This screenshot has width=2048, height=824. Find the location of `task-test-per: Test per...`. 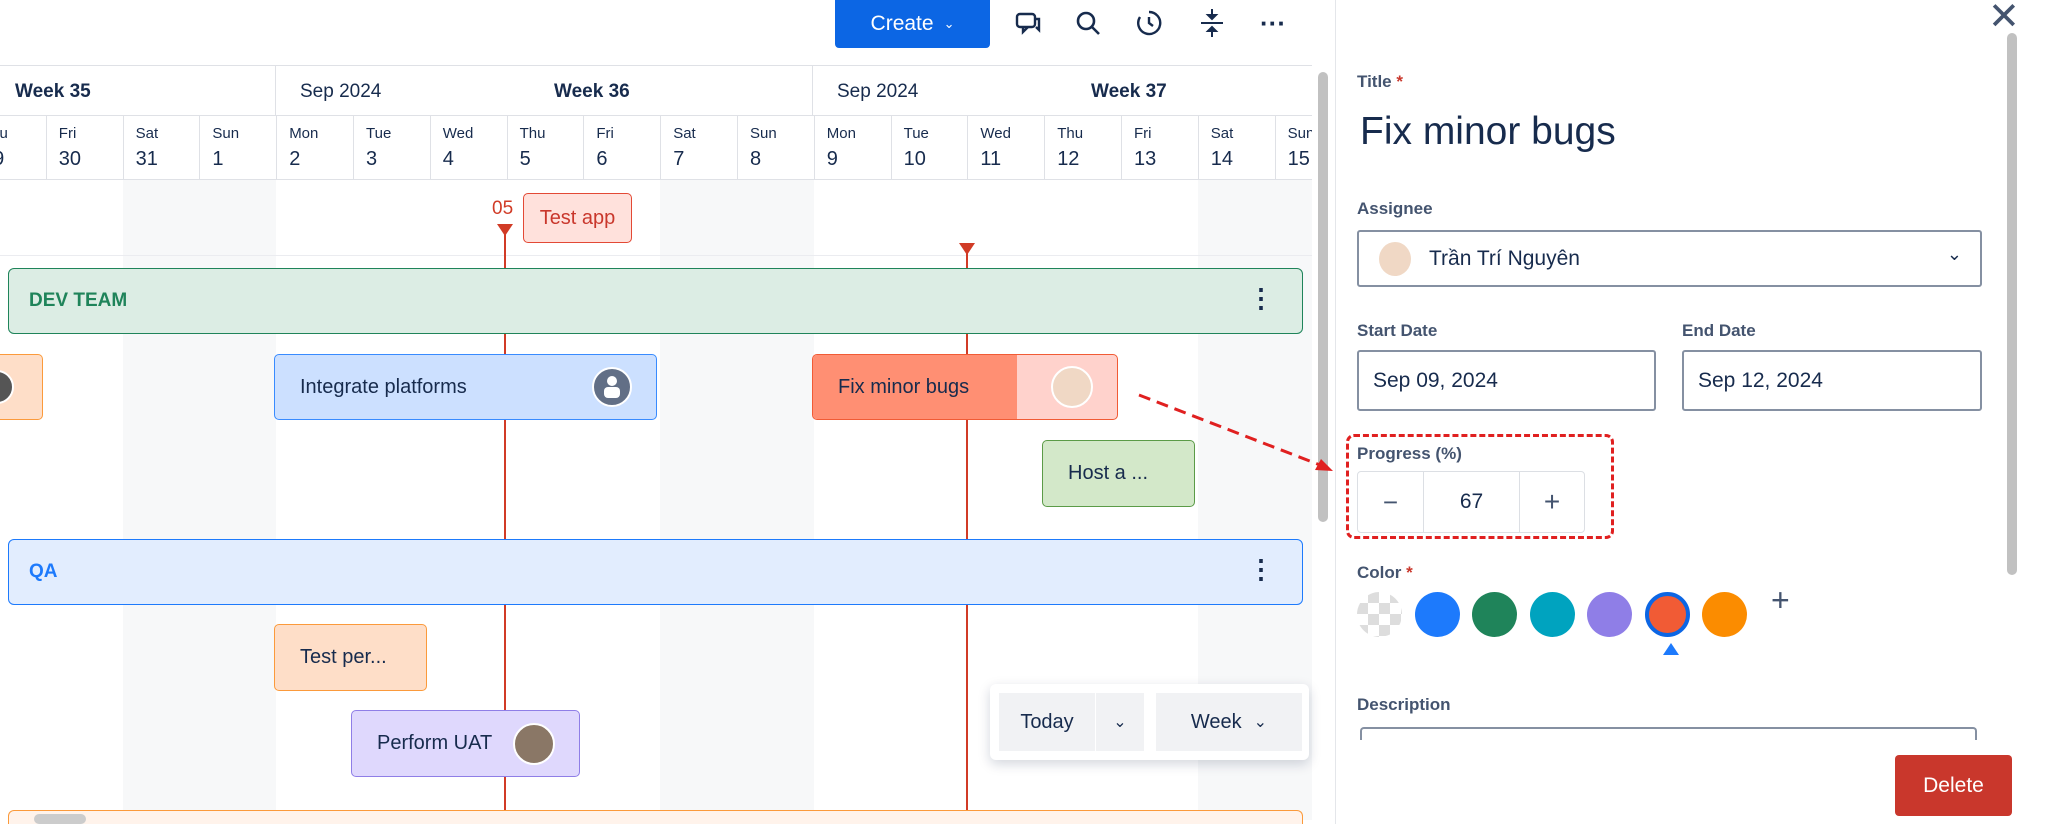

task-test-per: Test per... is located at coordinates (350, 657).